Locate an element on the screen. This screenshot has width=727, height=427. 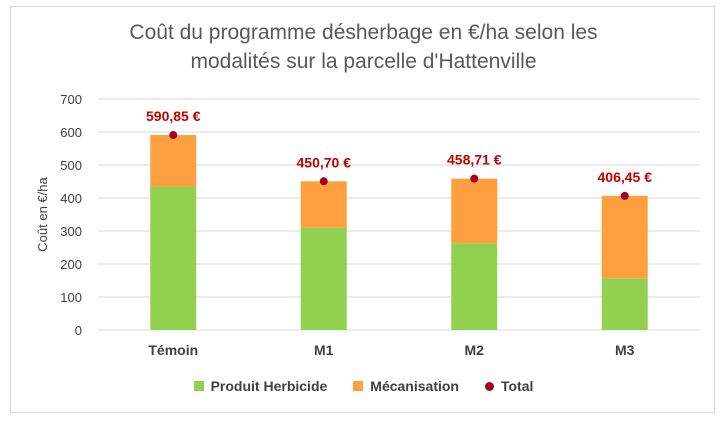
x-tick-label-0: Témoin is located at coordinates (173, 350).